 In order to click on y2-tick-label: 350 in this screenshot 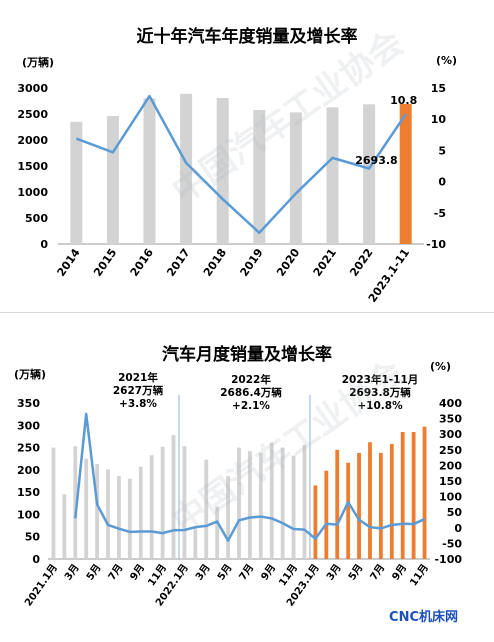, I will do `click(450, 419)`.